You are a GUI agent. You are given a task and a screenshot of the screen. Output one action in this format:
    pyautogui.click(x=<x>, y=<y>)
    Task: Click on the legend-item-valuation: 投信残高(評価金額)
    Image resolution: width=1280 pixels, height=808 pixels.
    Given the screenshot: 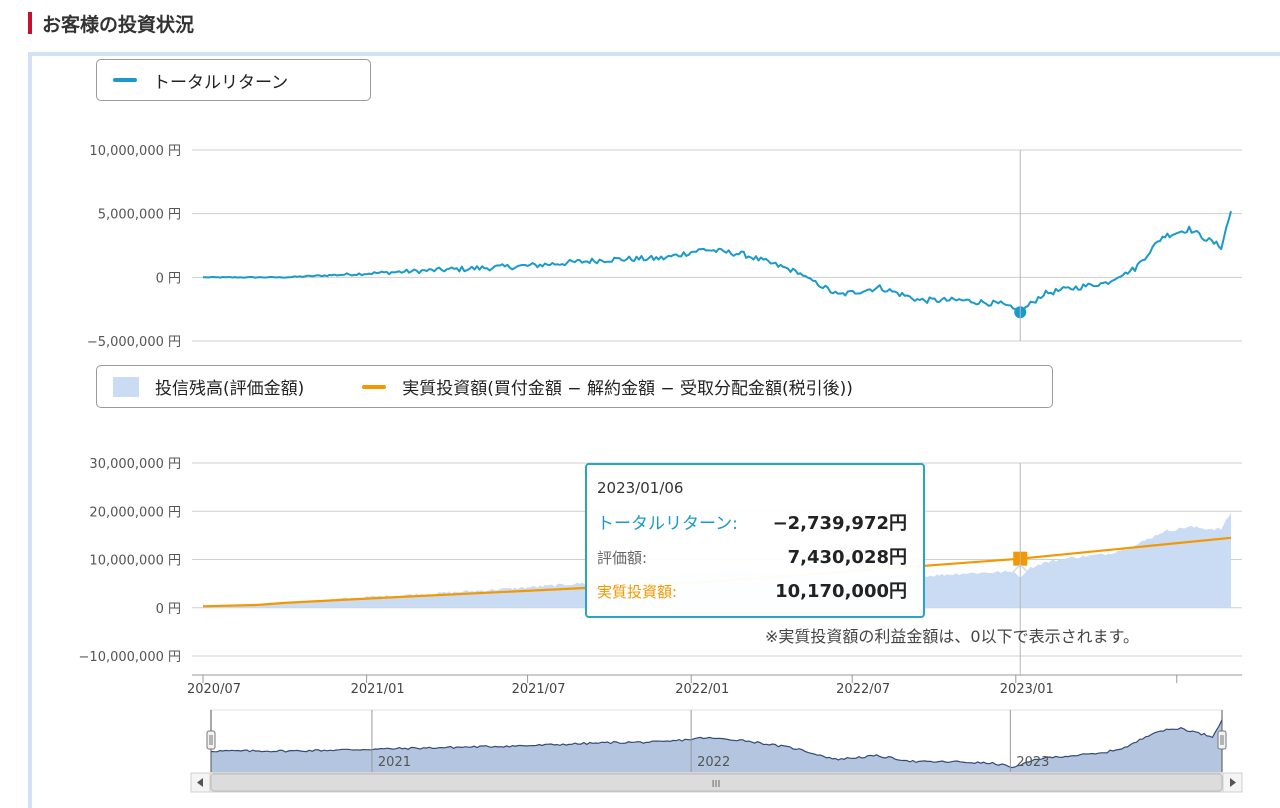 What is the action you would take?
    pyautogui.click(x=208, y=386)
    